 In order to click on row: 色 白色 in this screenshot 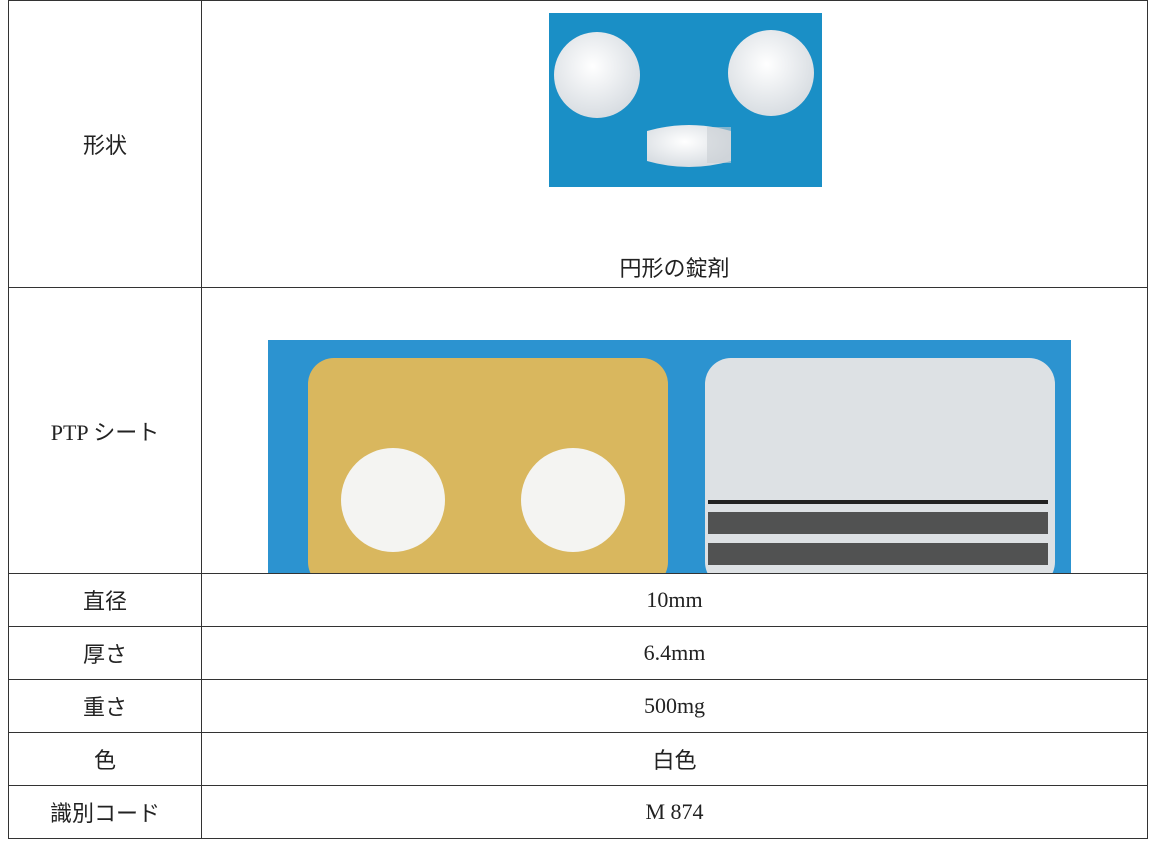, I will do `click(578, 759)`.